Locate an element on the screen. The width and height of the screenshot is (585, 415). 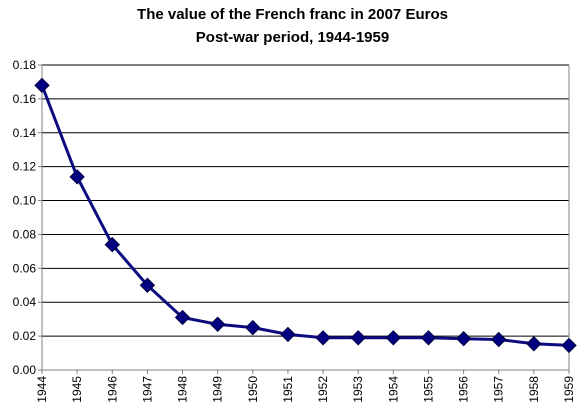
y-tick-label: 0.14 is located at coordinates (25, 133).